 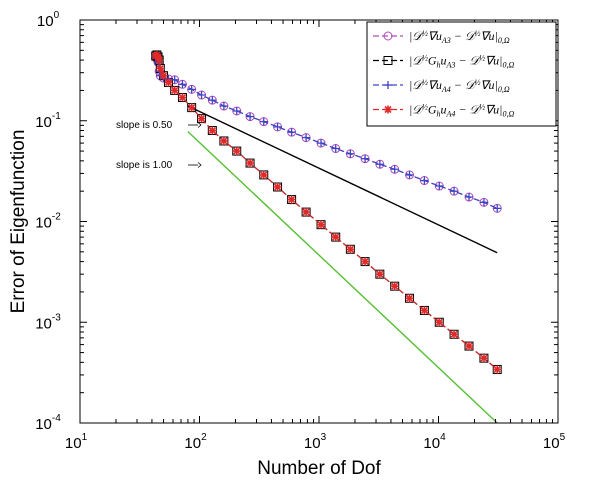 What do you see at coordinates (144, 165) in the screenshot?
I see `slope-annotation-1: slope is 1.00` at bounding box center [144, 165].